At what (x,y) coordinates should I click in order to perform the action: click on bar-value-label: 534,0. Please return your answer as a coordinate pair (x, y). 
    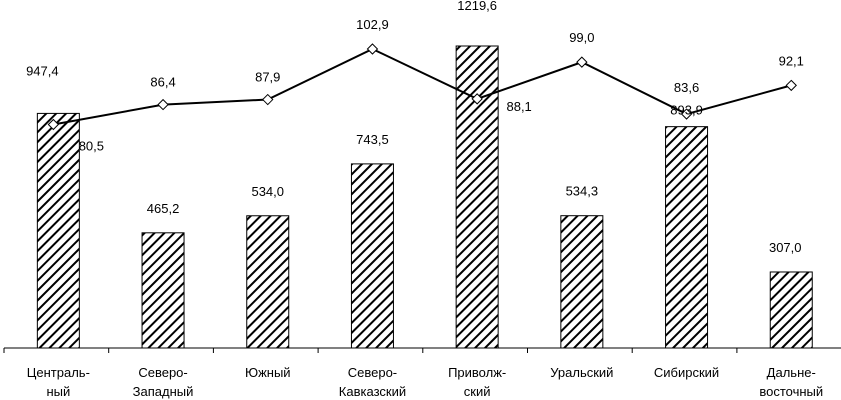
    Looking at the image, I should click on (267, 191).